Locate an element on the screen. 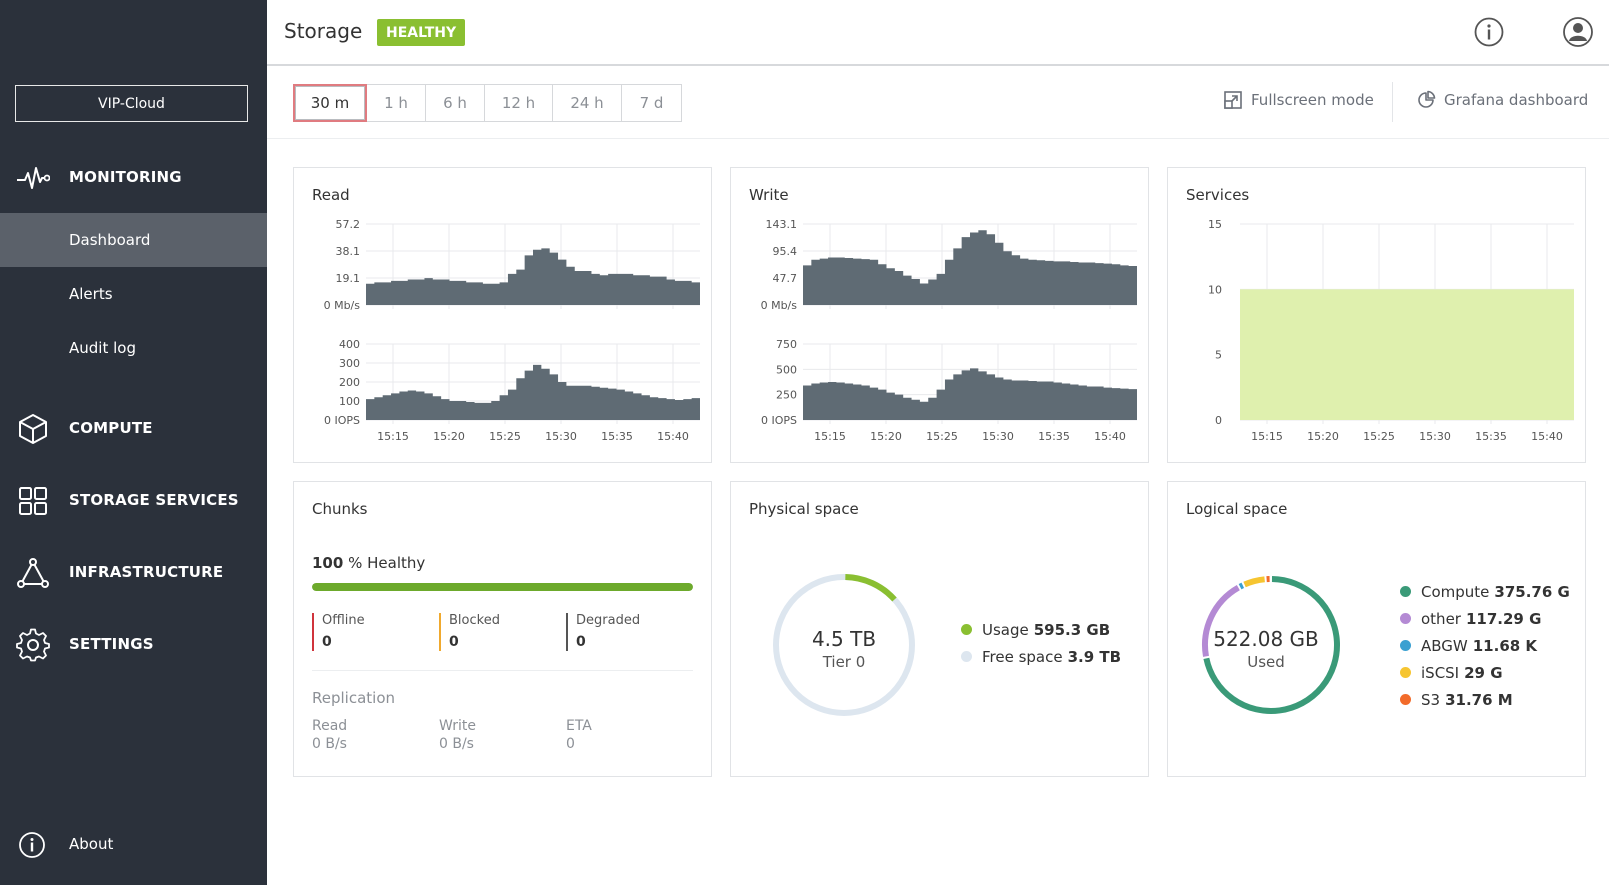 The image size is (1609, 885). legend-label: other is located at coordinates (1441, 618).